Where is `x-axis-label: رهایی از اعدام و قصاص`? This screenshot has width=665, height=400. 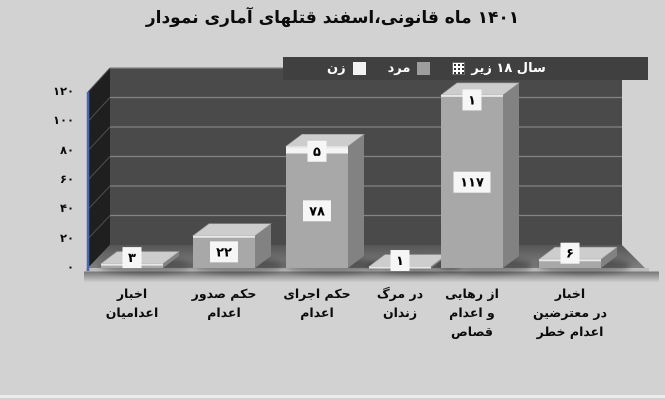 x-axis-label: رهایی از اعدام و قصاص is located at coordinates (472, 312).